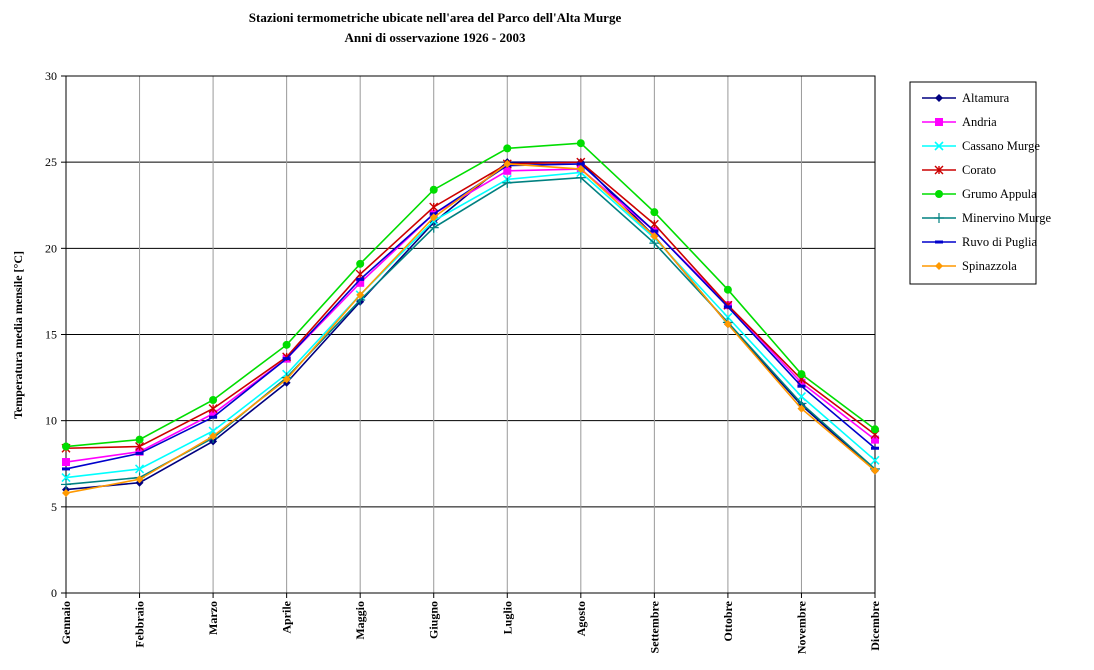 This screenshot has width=1094, height=670. What do you see at coordinates (18, 335) in the screenshot?
I see `y-axis-label: Temperatura media mensile [°C]` at bounding box center [18, 335].